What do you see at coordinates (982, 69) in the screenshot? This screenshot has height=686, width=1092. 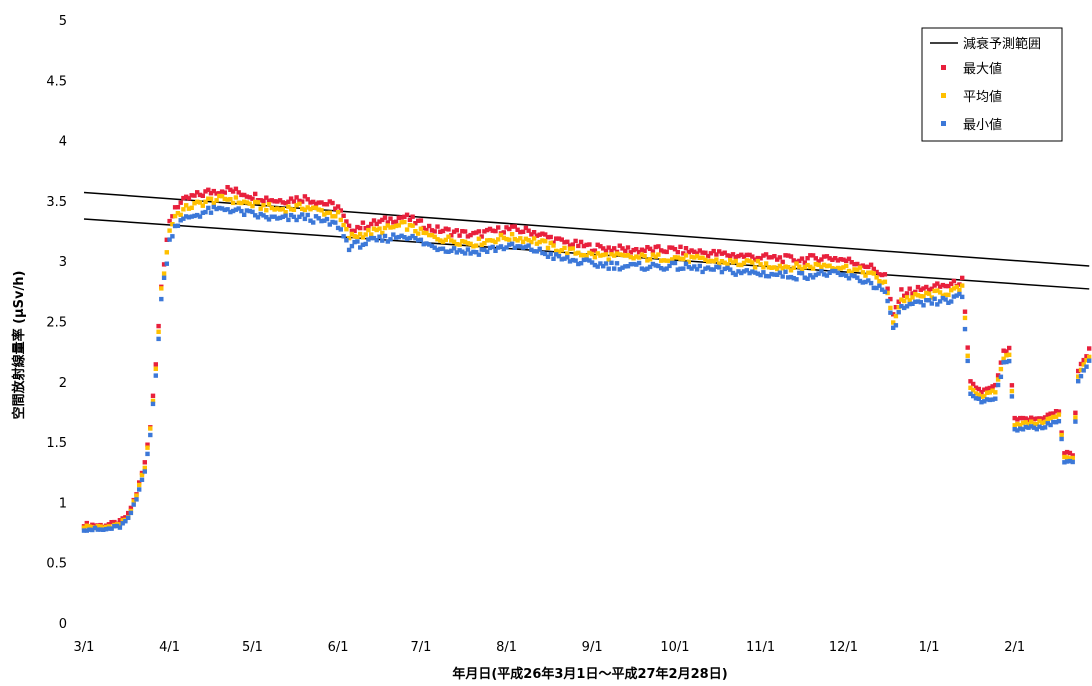 I see `legend-label-max: 最大値` at bounding box center [982, 69].